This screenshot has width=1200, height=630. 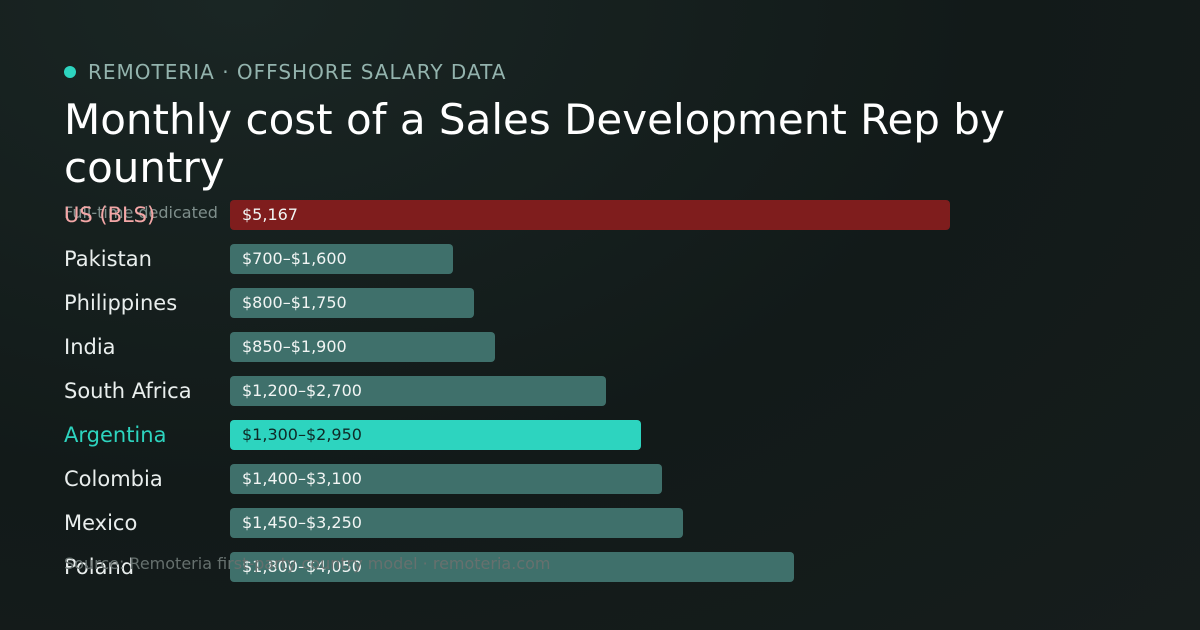 What do you see at coordinates (121, 303) in the screenshot?
I see `category-label: Philippines` at bounding box center [121, 303].